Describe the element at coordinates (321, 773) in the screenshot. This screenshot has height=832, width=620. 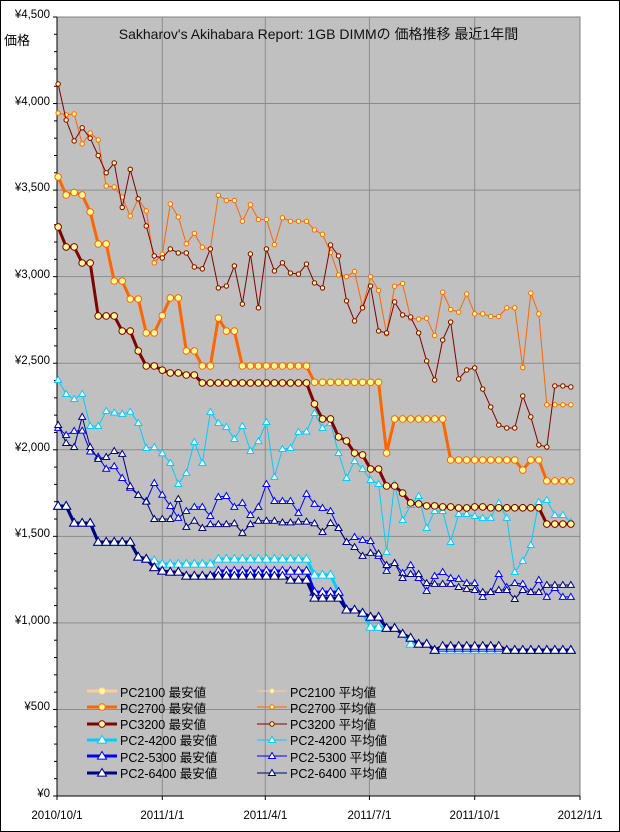
I see `legend-item: PC2-6400 平均値` at that location.